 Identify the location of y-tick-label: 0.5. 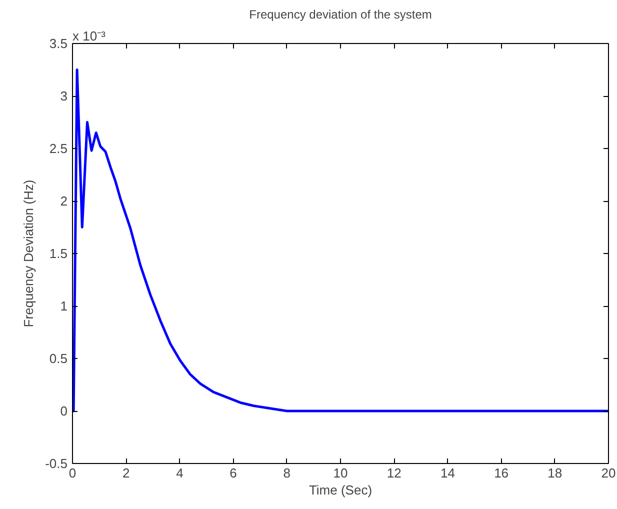
(58, 358).